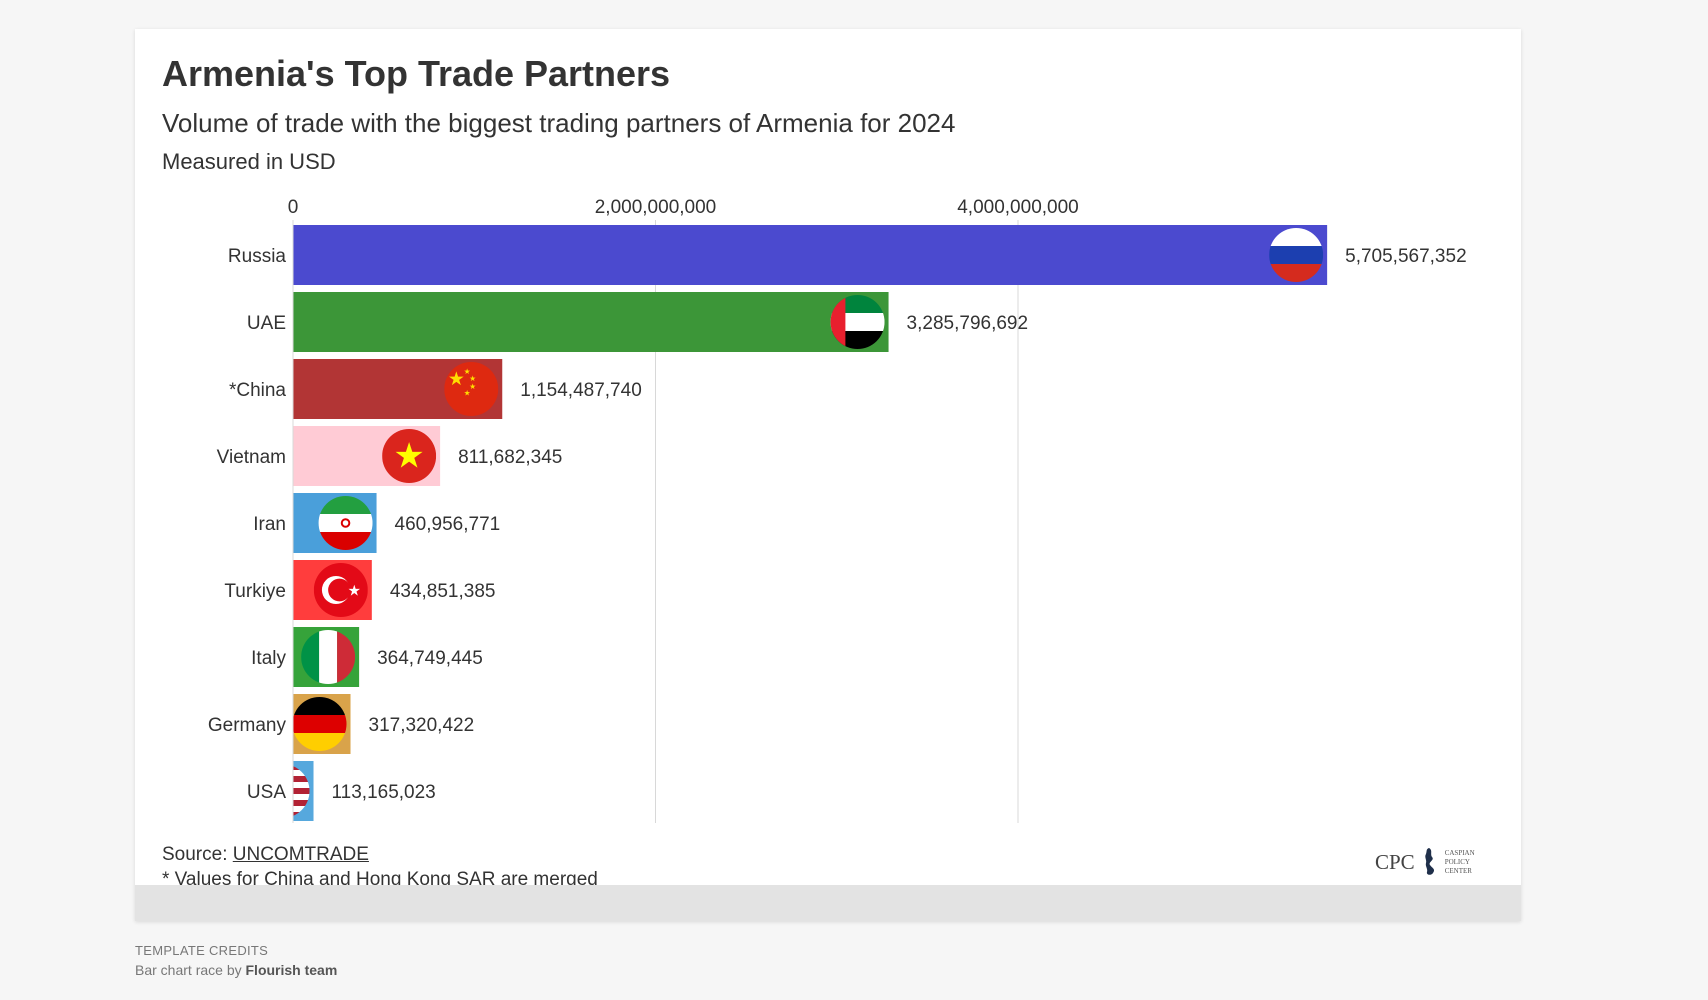  Describe the element at coordinates (1429, 861) in the screenshot. I see `caspian-sea-icon` at that location.